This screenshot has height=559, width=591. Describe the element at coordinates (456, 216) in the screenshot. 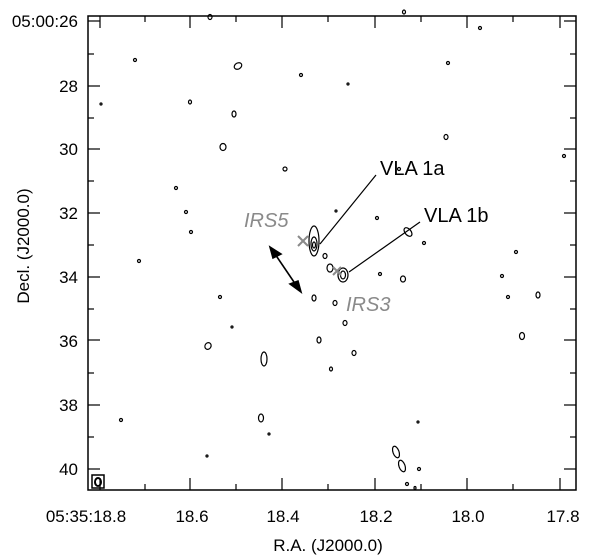

I see `label-vla1b: VLA 1b` at that location.